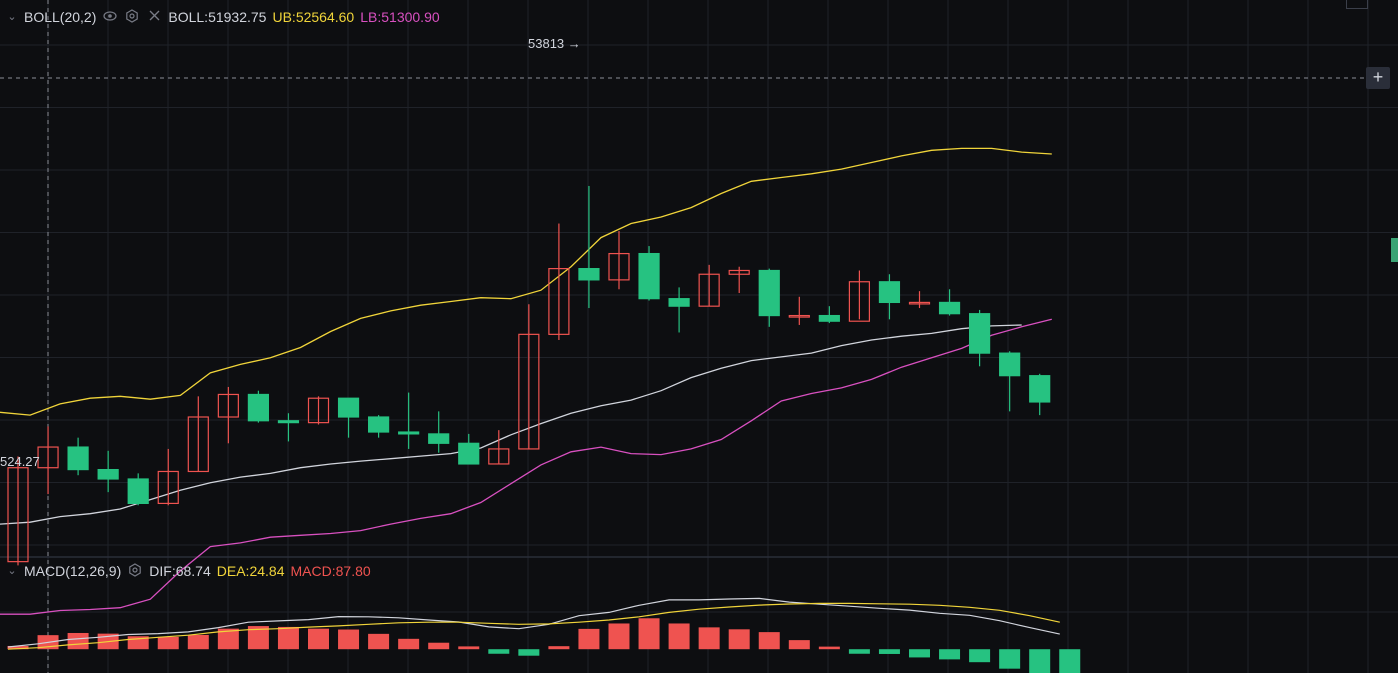 The width and height of the screenshot is (1398, 673). I want to click on boll-mid-value: BOLL:51932.75, so click(217, 17).